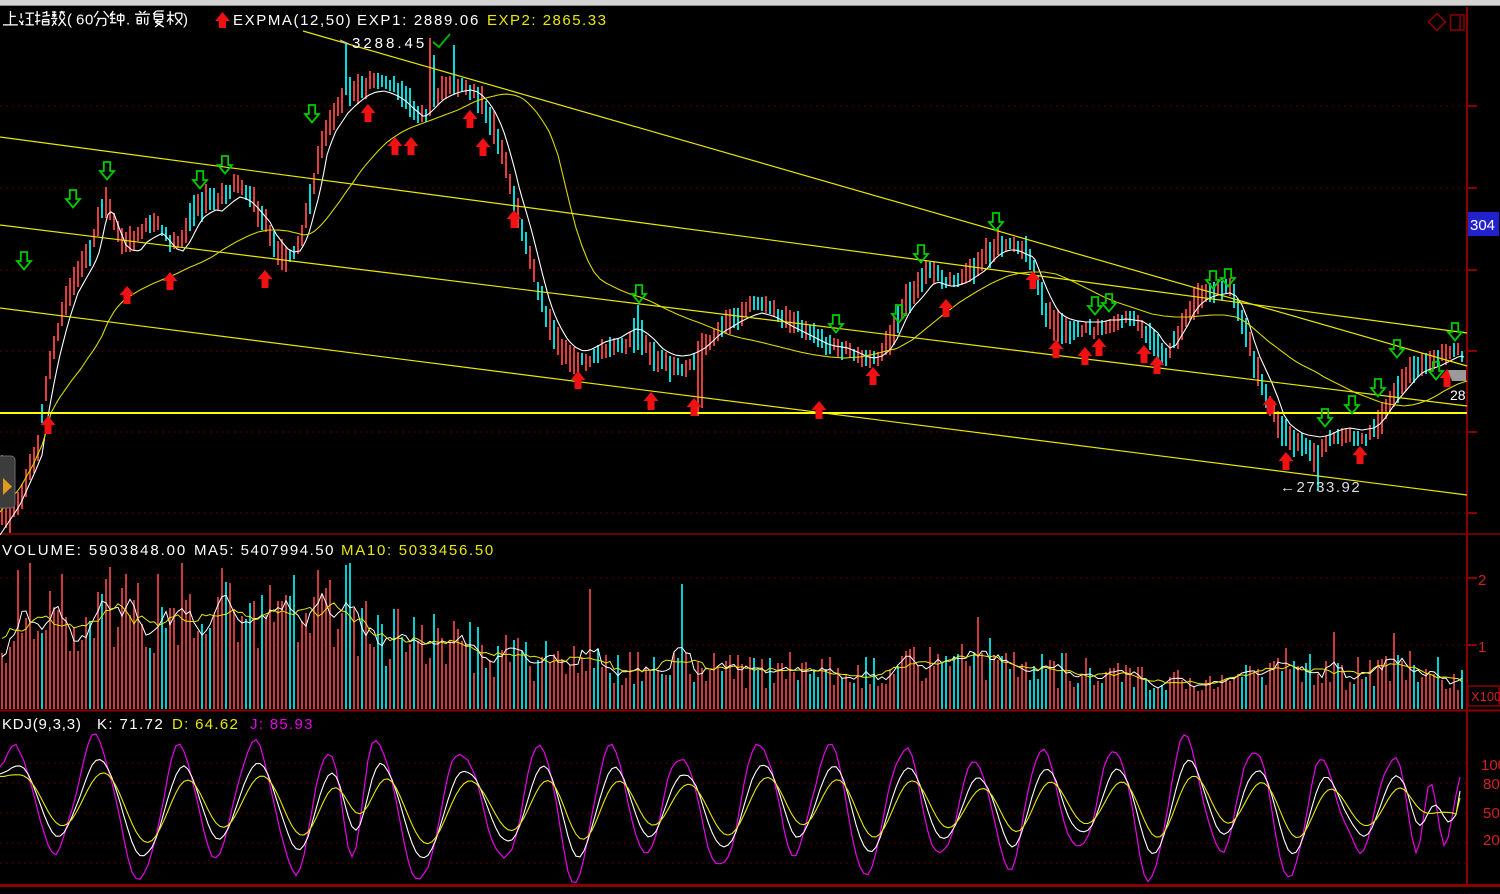 The height and width of the screenshot is (894, 1500). What do you see at coordinates (292, 20) in the screenshot?
I see `svg-text: EXPMA(12,50)` at bounding box center [292, 20].